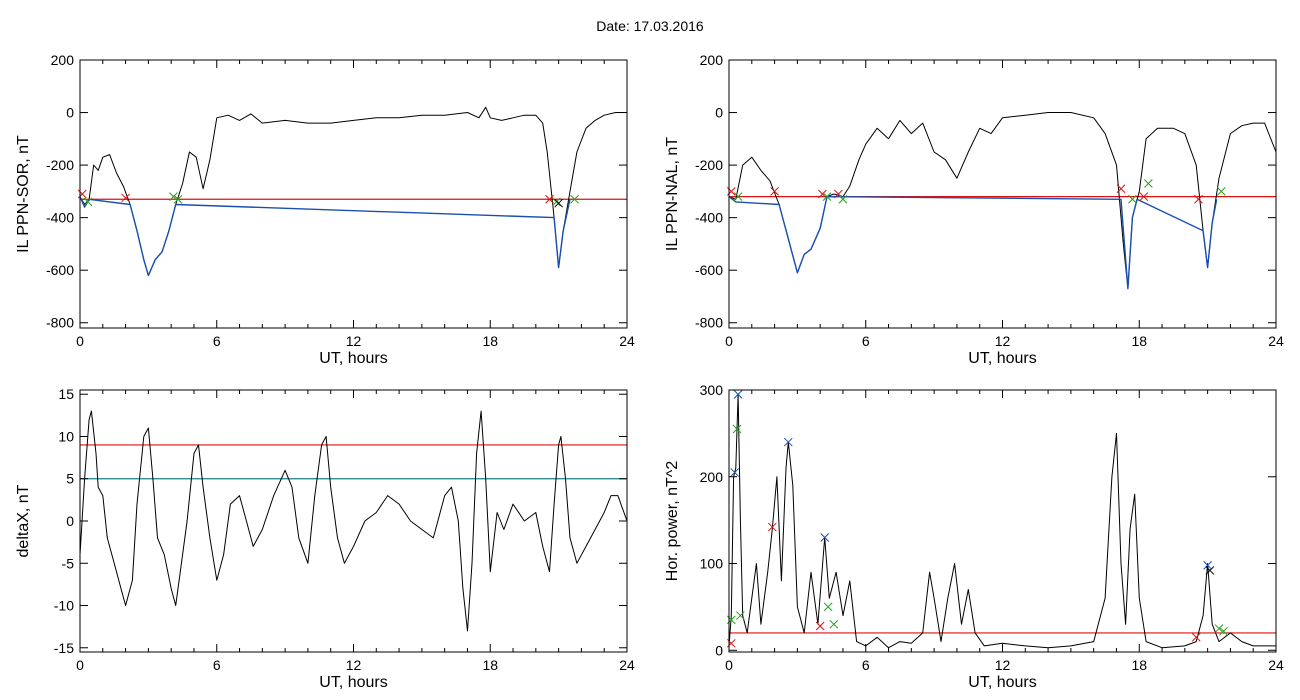  What do you see at coordinates (672, 194) in the screenshot?
I see `y-axis-label: IL PPN-NAL, nT` at bounding box center [672, 194].